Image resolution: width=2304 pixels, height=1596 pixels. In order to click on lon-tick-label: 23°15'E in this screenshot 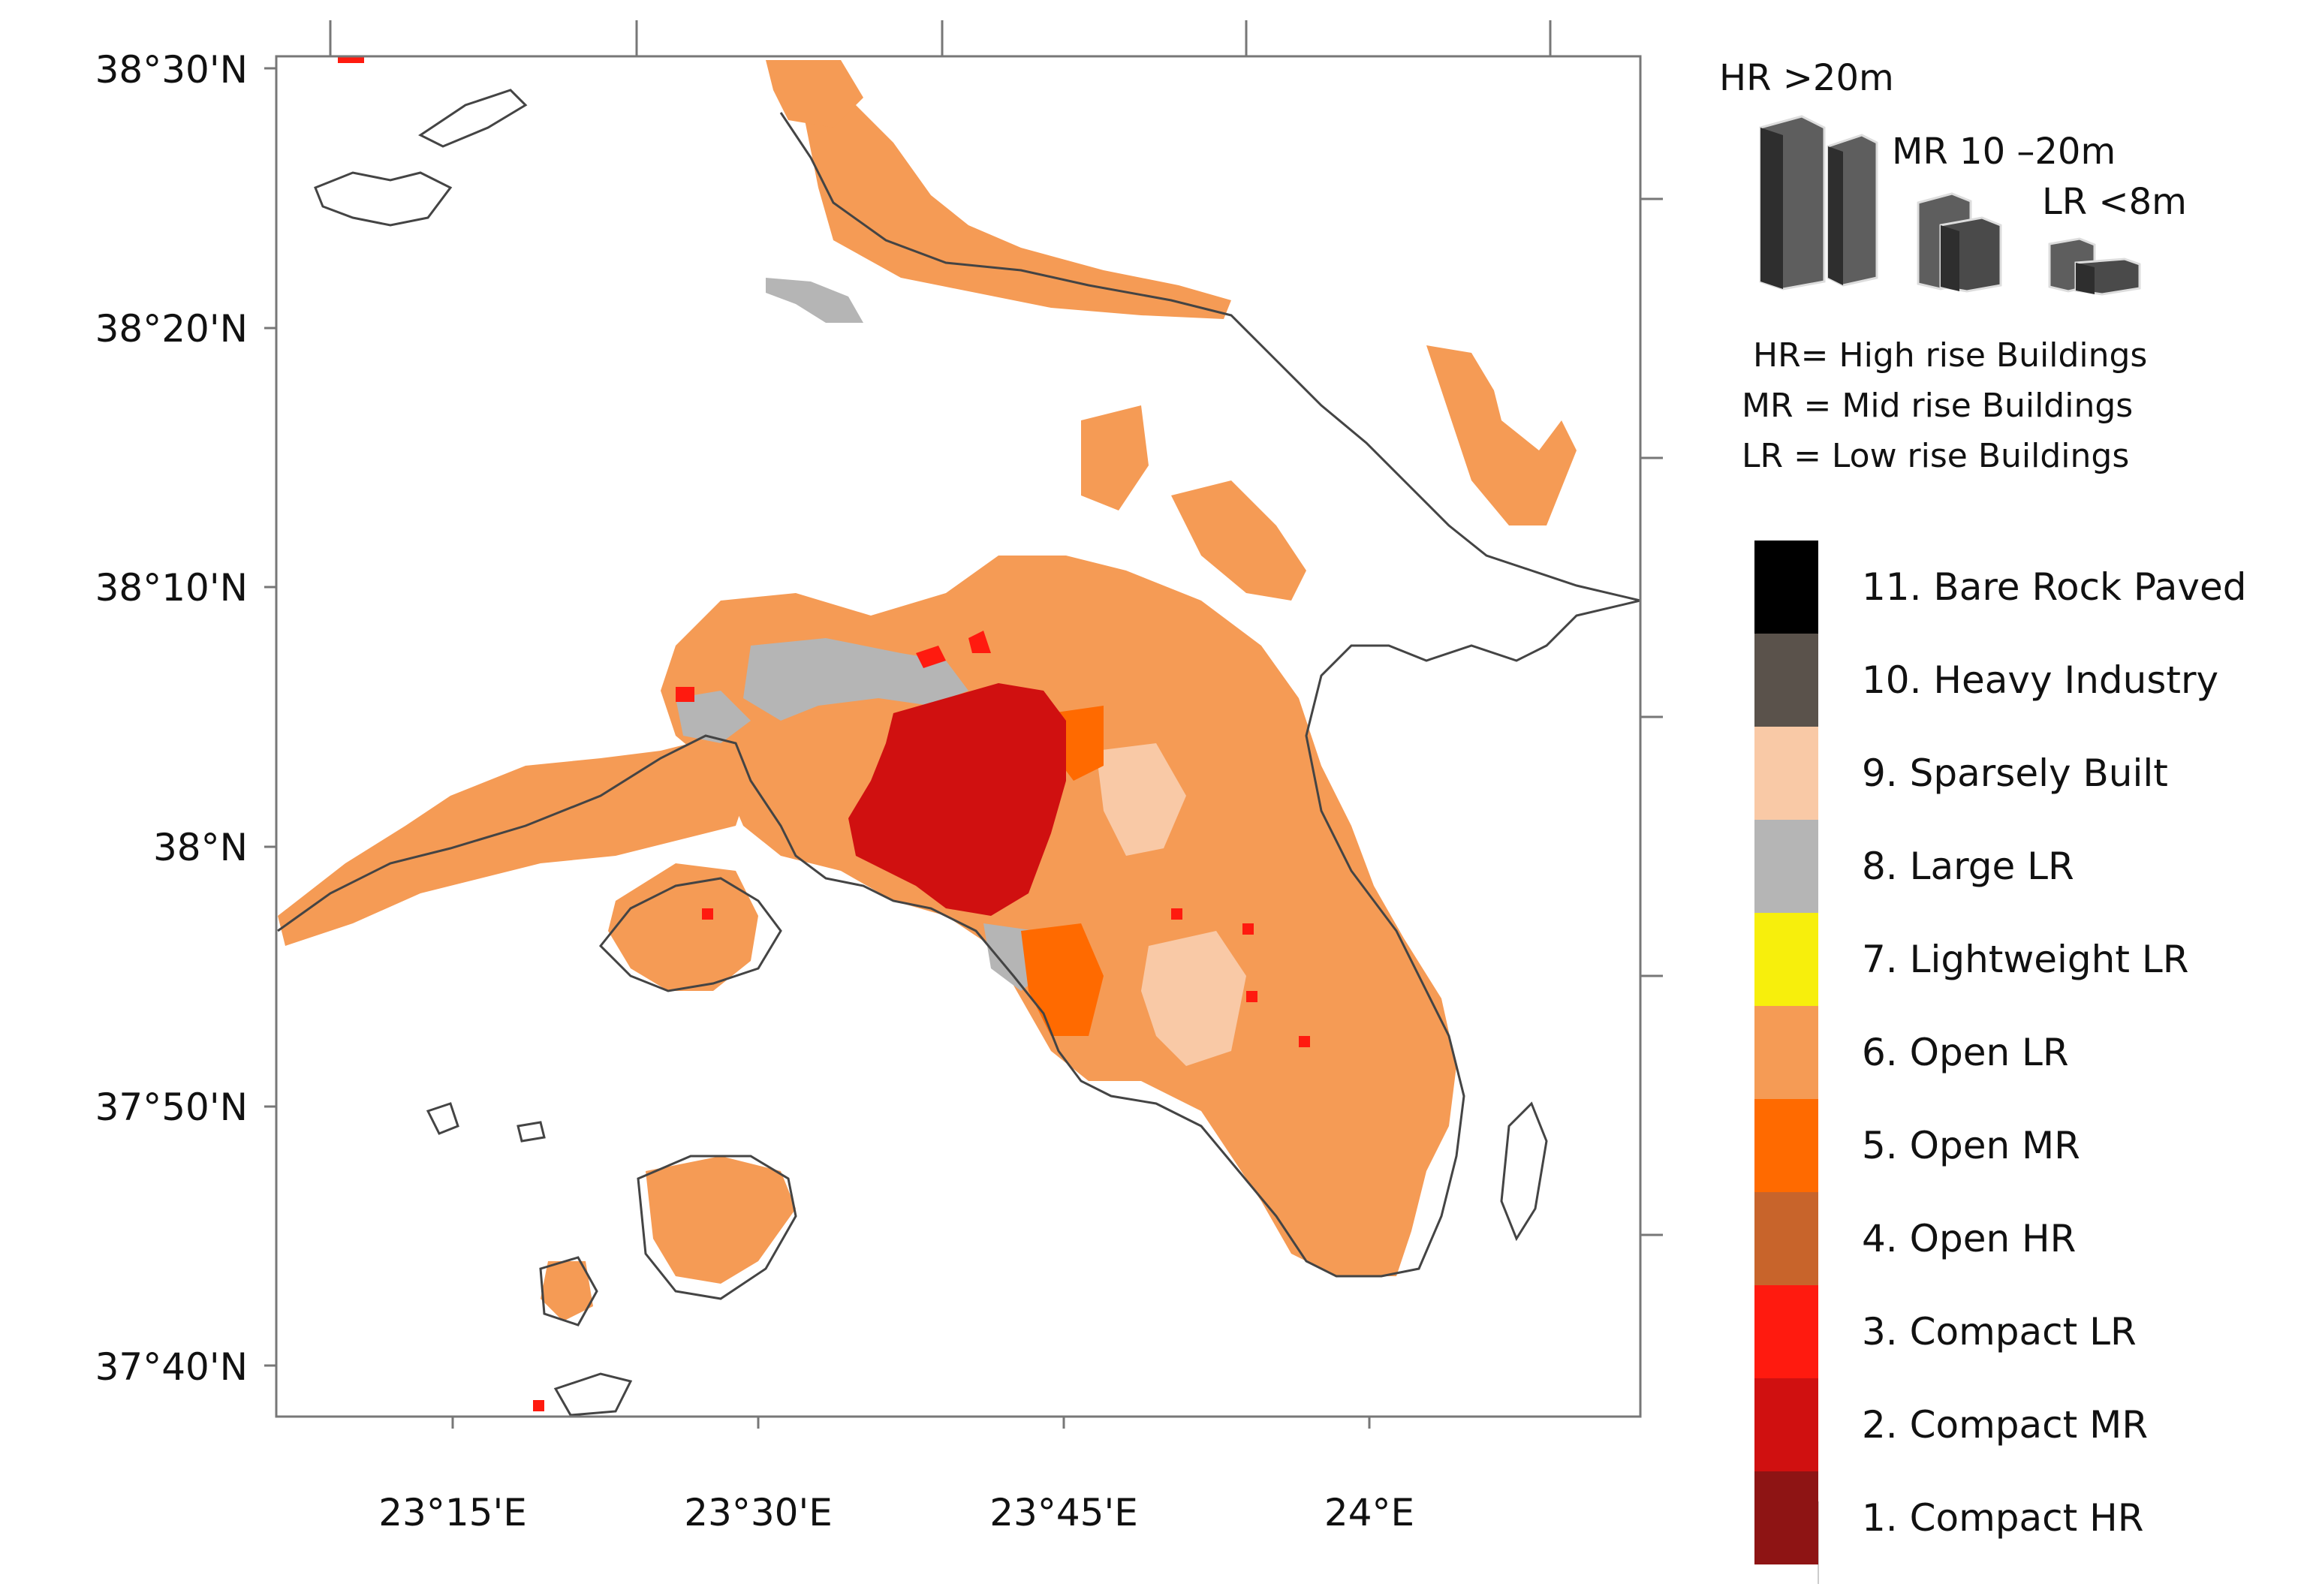, I will do `click(452, 1512)`.